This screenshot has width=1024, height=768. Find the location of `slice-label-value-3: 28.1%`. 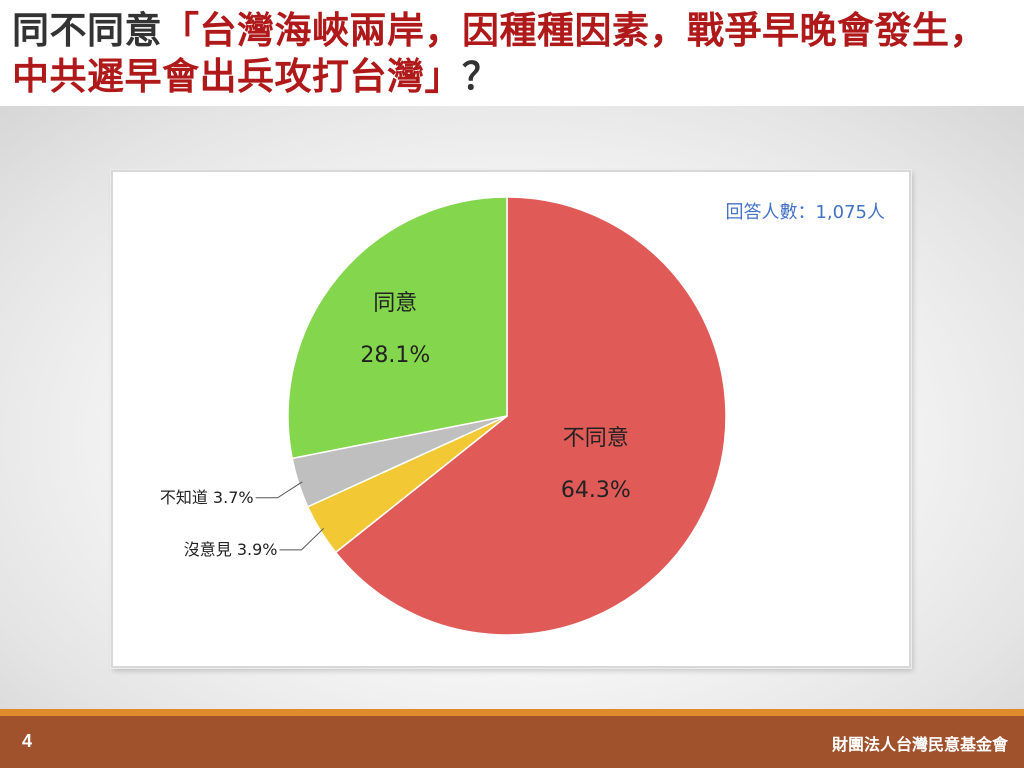

slice-label-value-3: 28.1% is located at coordinates (395, 355).